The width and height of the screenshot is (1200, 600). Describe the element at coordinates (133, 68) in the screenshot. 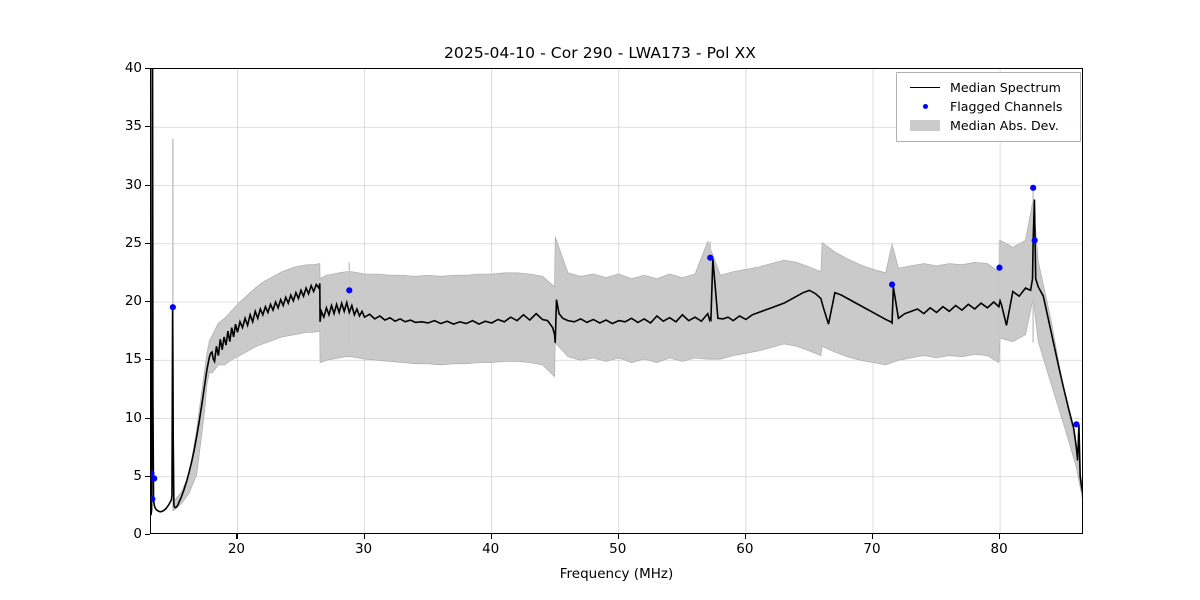

I see `y-tick-label: 40` at that location.